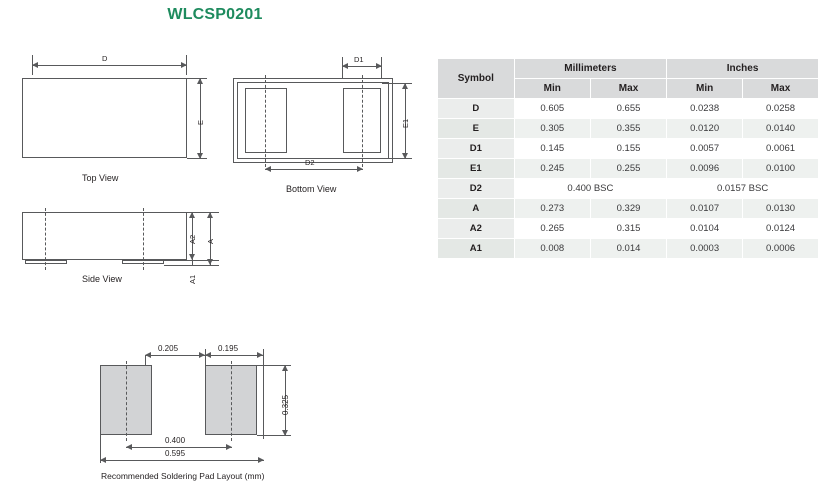 The height and width of the screenshot is (486, 827). I want to click on side-view-dim-label-a2: A2, so click(192, 239).